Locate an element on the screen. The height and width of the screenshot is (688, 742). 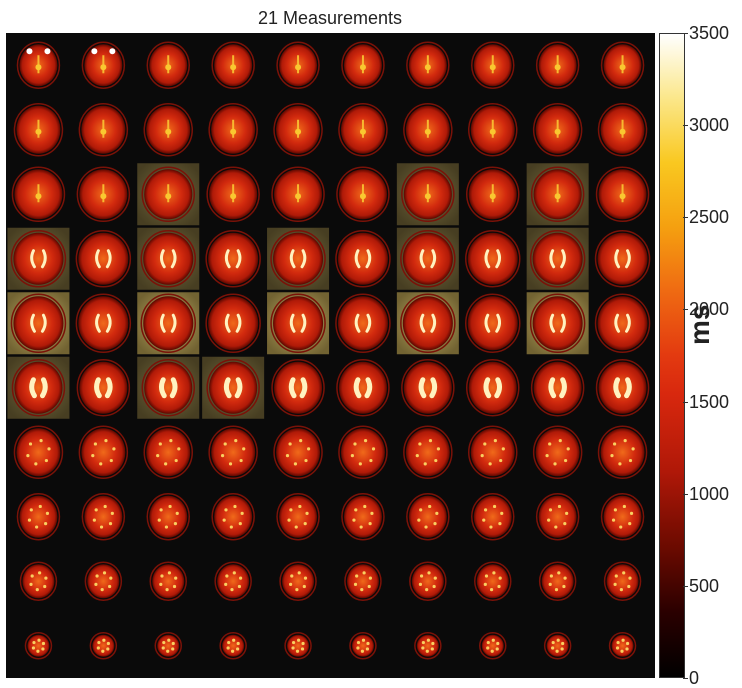
colorbar-tick-label: 500 is located at coordinates (704, 585).